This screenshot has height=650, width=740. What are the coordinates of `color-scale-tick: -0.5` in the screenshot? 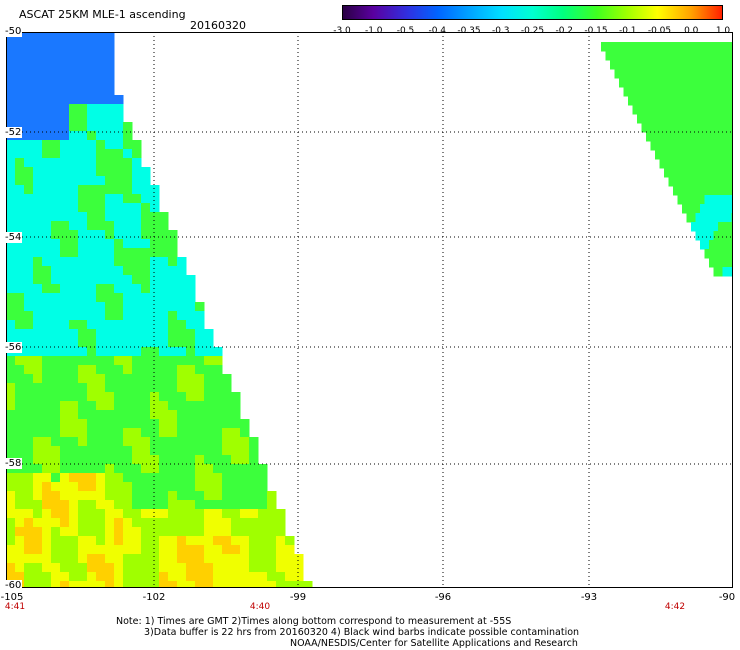 It's located at (405, 31).